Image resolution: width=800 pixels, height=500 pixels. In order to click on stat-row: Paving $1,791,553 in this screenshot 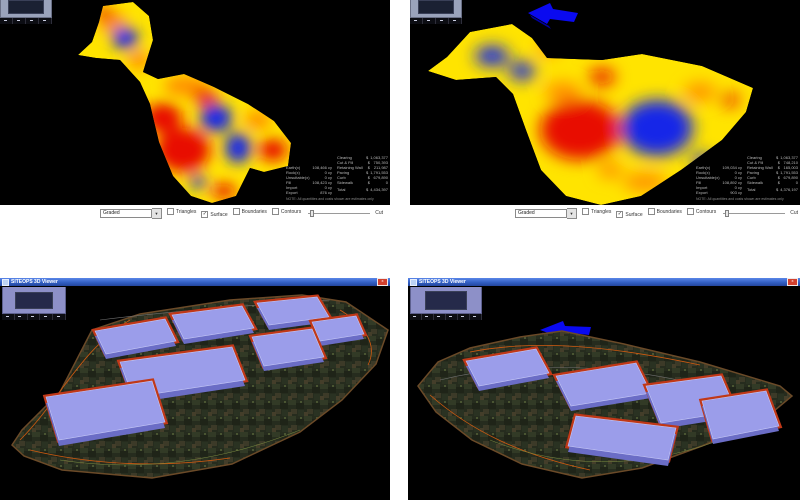, I will do `click(772, 172)`.